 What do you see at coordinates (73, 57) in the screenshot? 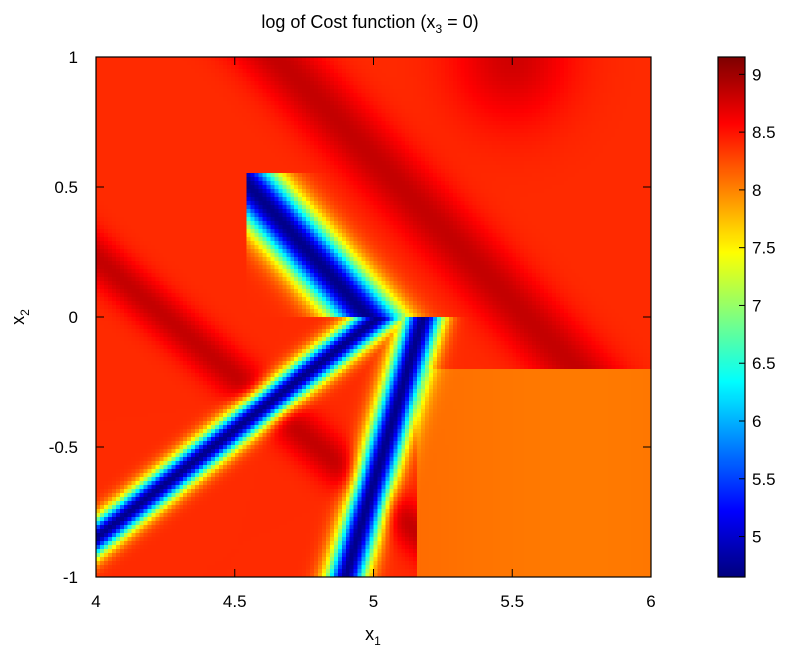
I see `y-tick-label: 1` at bounding box center [73, 57].